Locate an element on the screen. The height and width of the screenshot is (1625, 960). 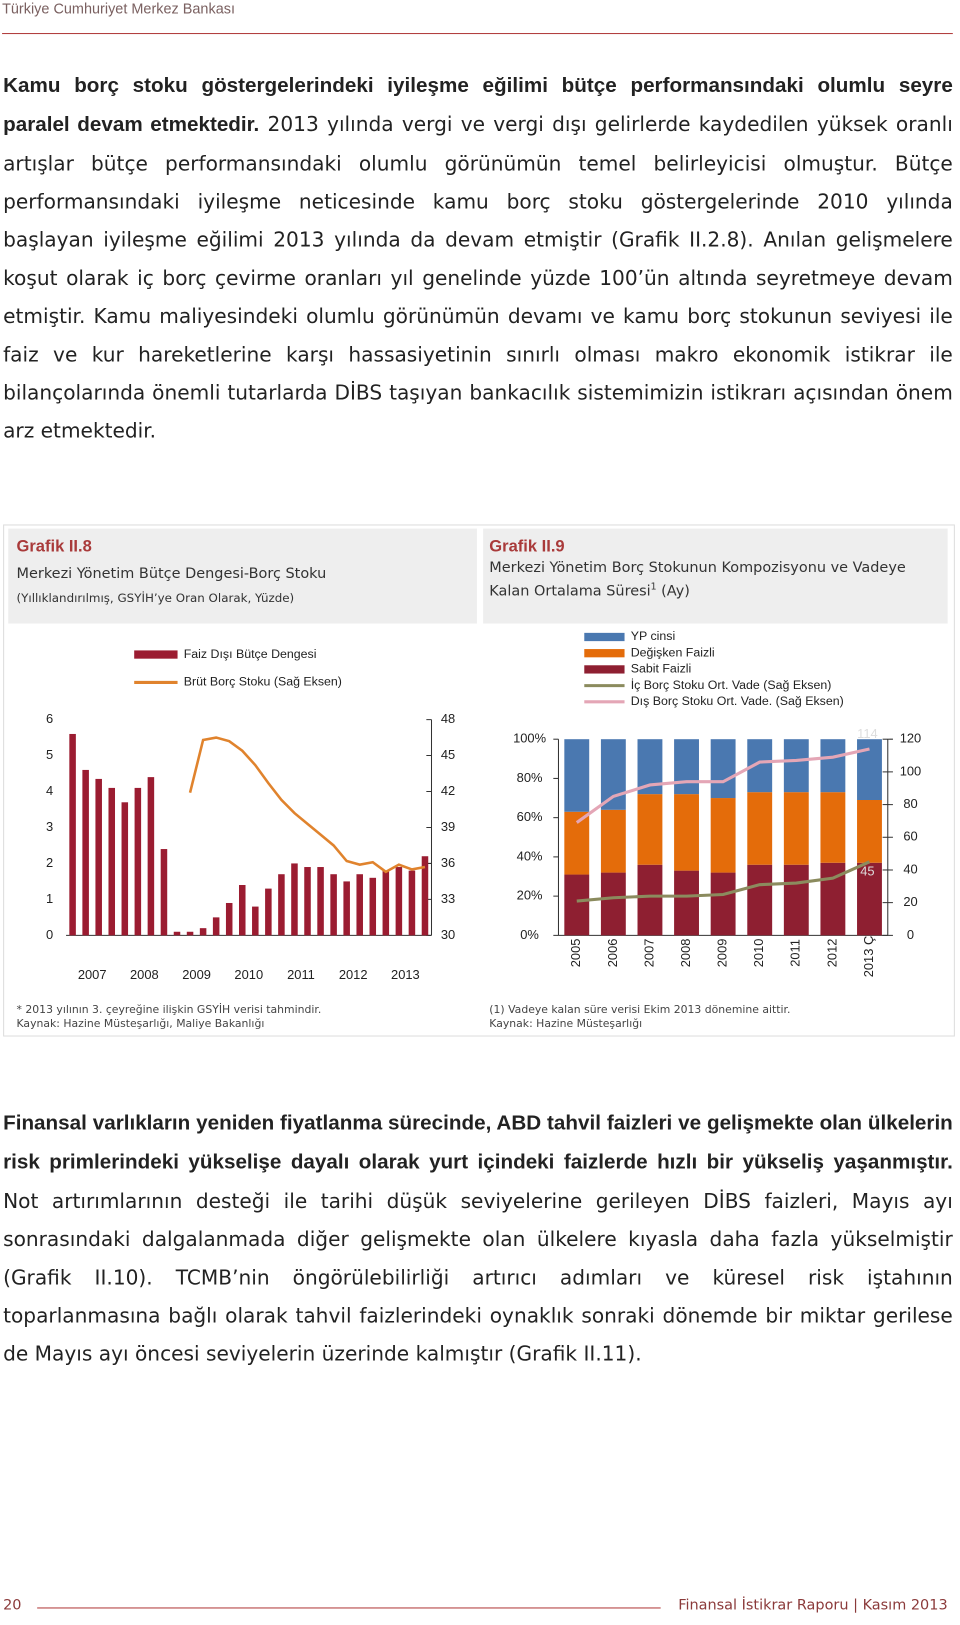
y2-tick-label: 42 is located at coordinates (448, 790).